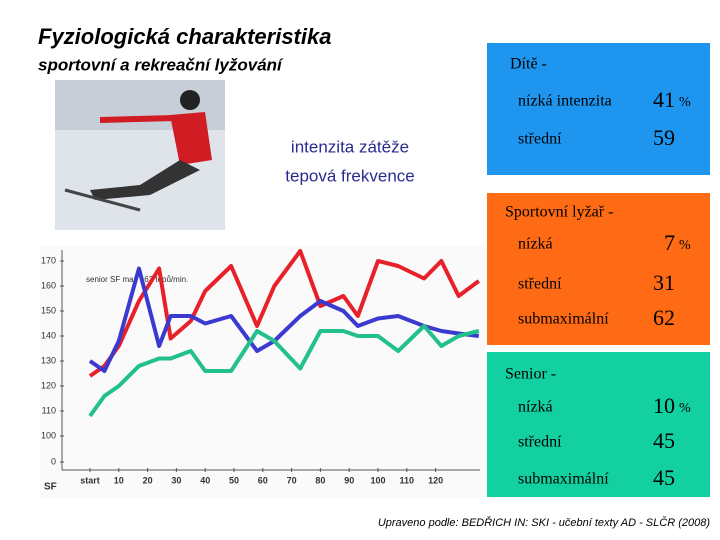  What do you see at coordinates (50, 487) in the screenshot?
I see `y-label: SF` at bounding box center [50, 487].